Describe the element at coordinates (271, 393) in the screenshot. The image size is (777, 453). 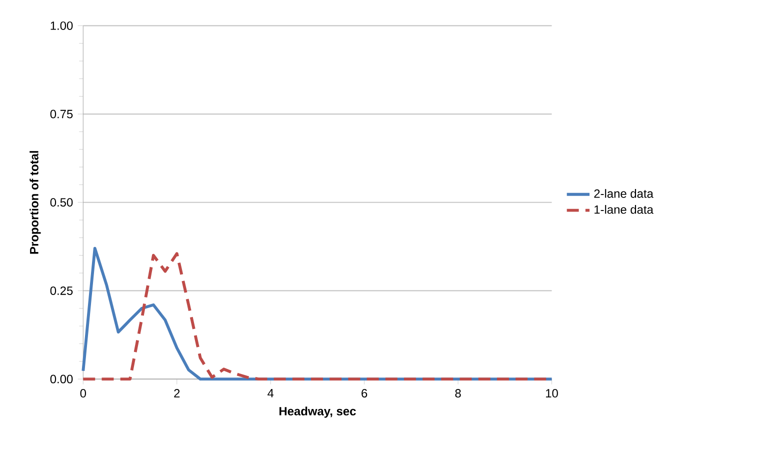
I see `x-tick-label: 4` at that location.